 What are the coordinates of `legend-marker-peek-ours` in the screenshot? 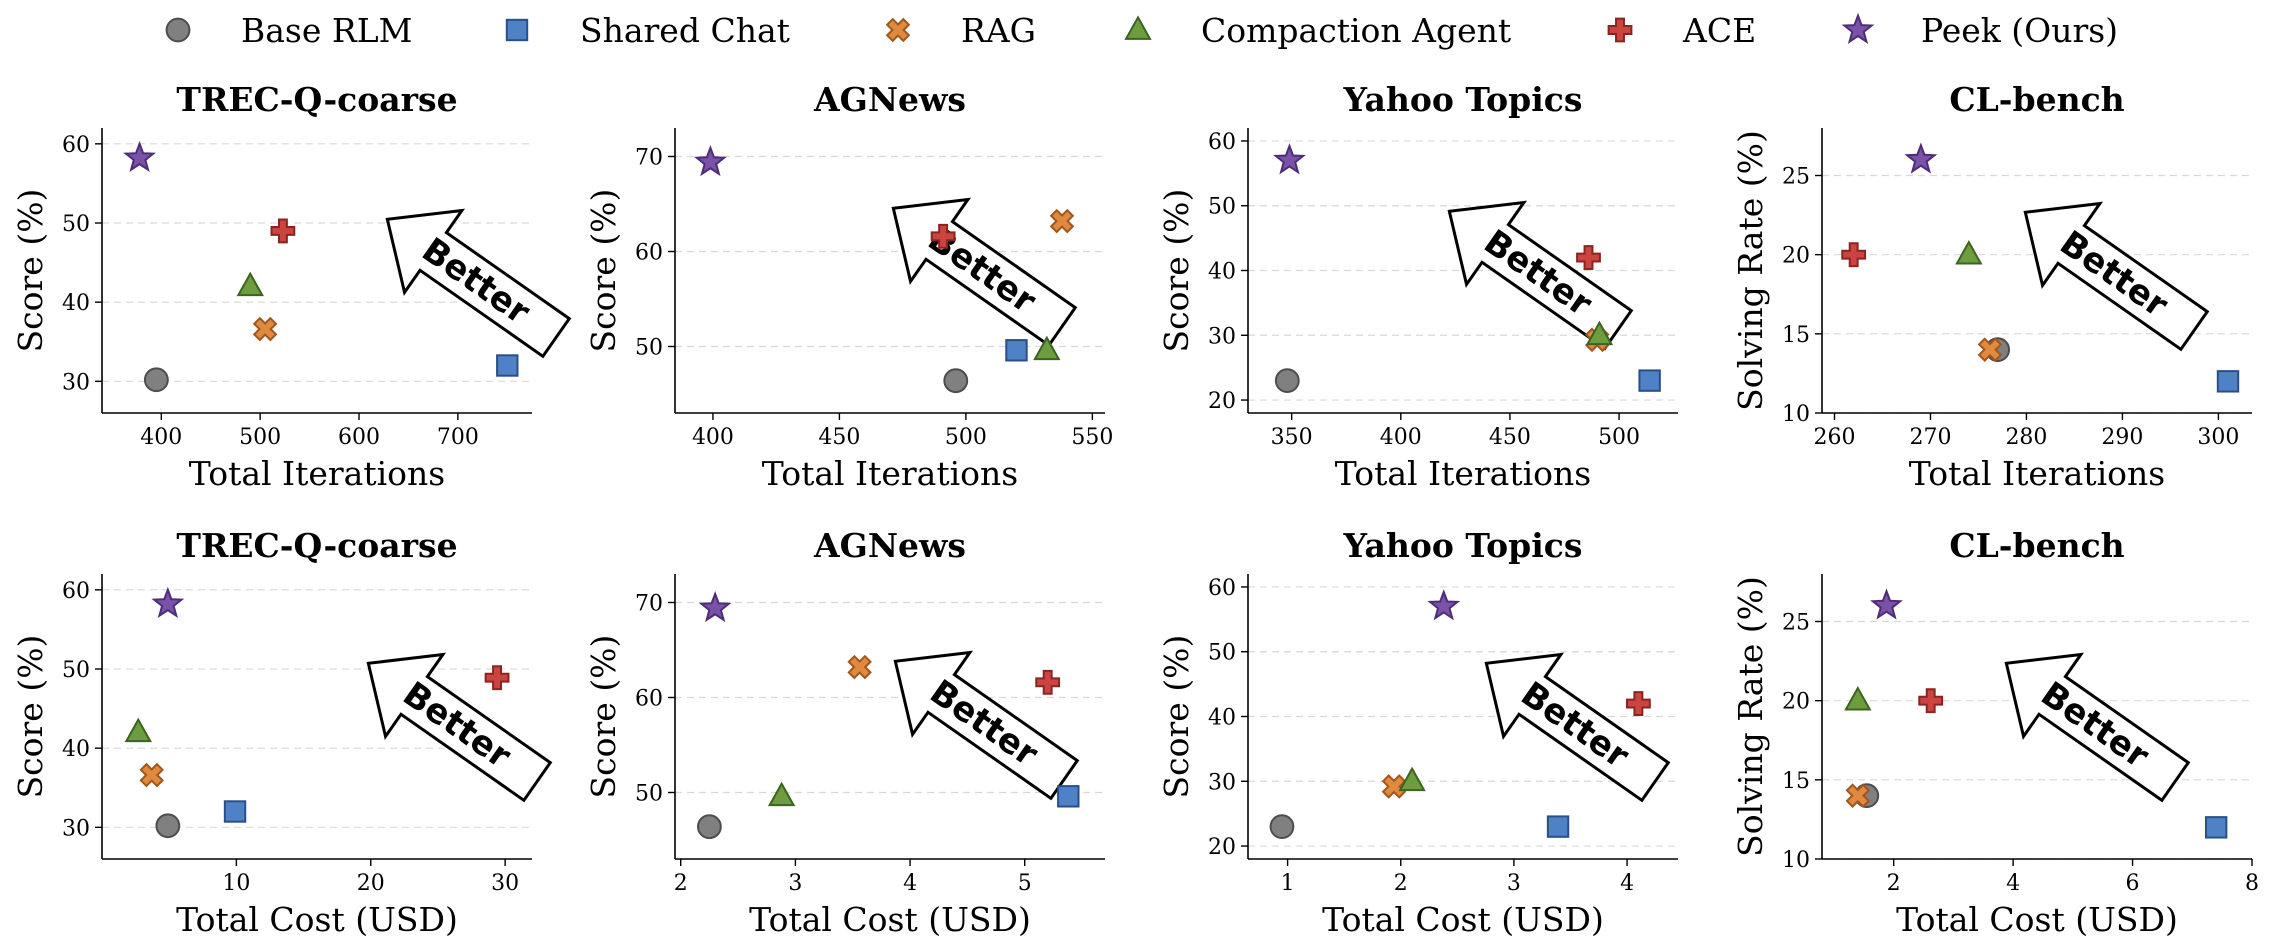 It's located at (1858, 28).